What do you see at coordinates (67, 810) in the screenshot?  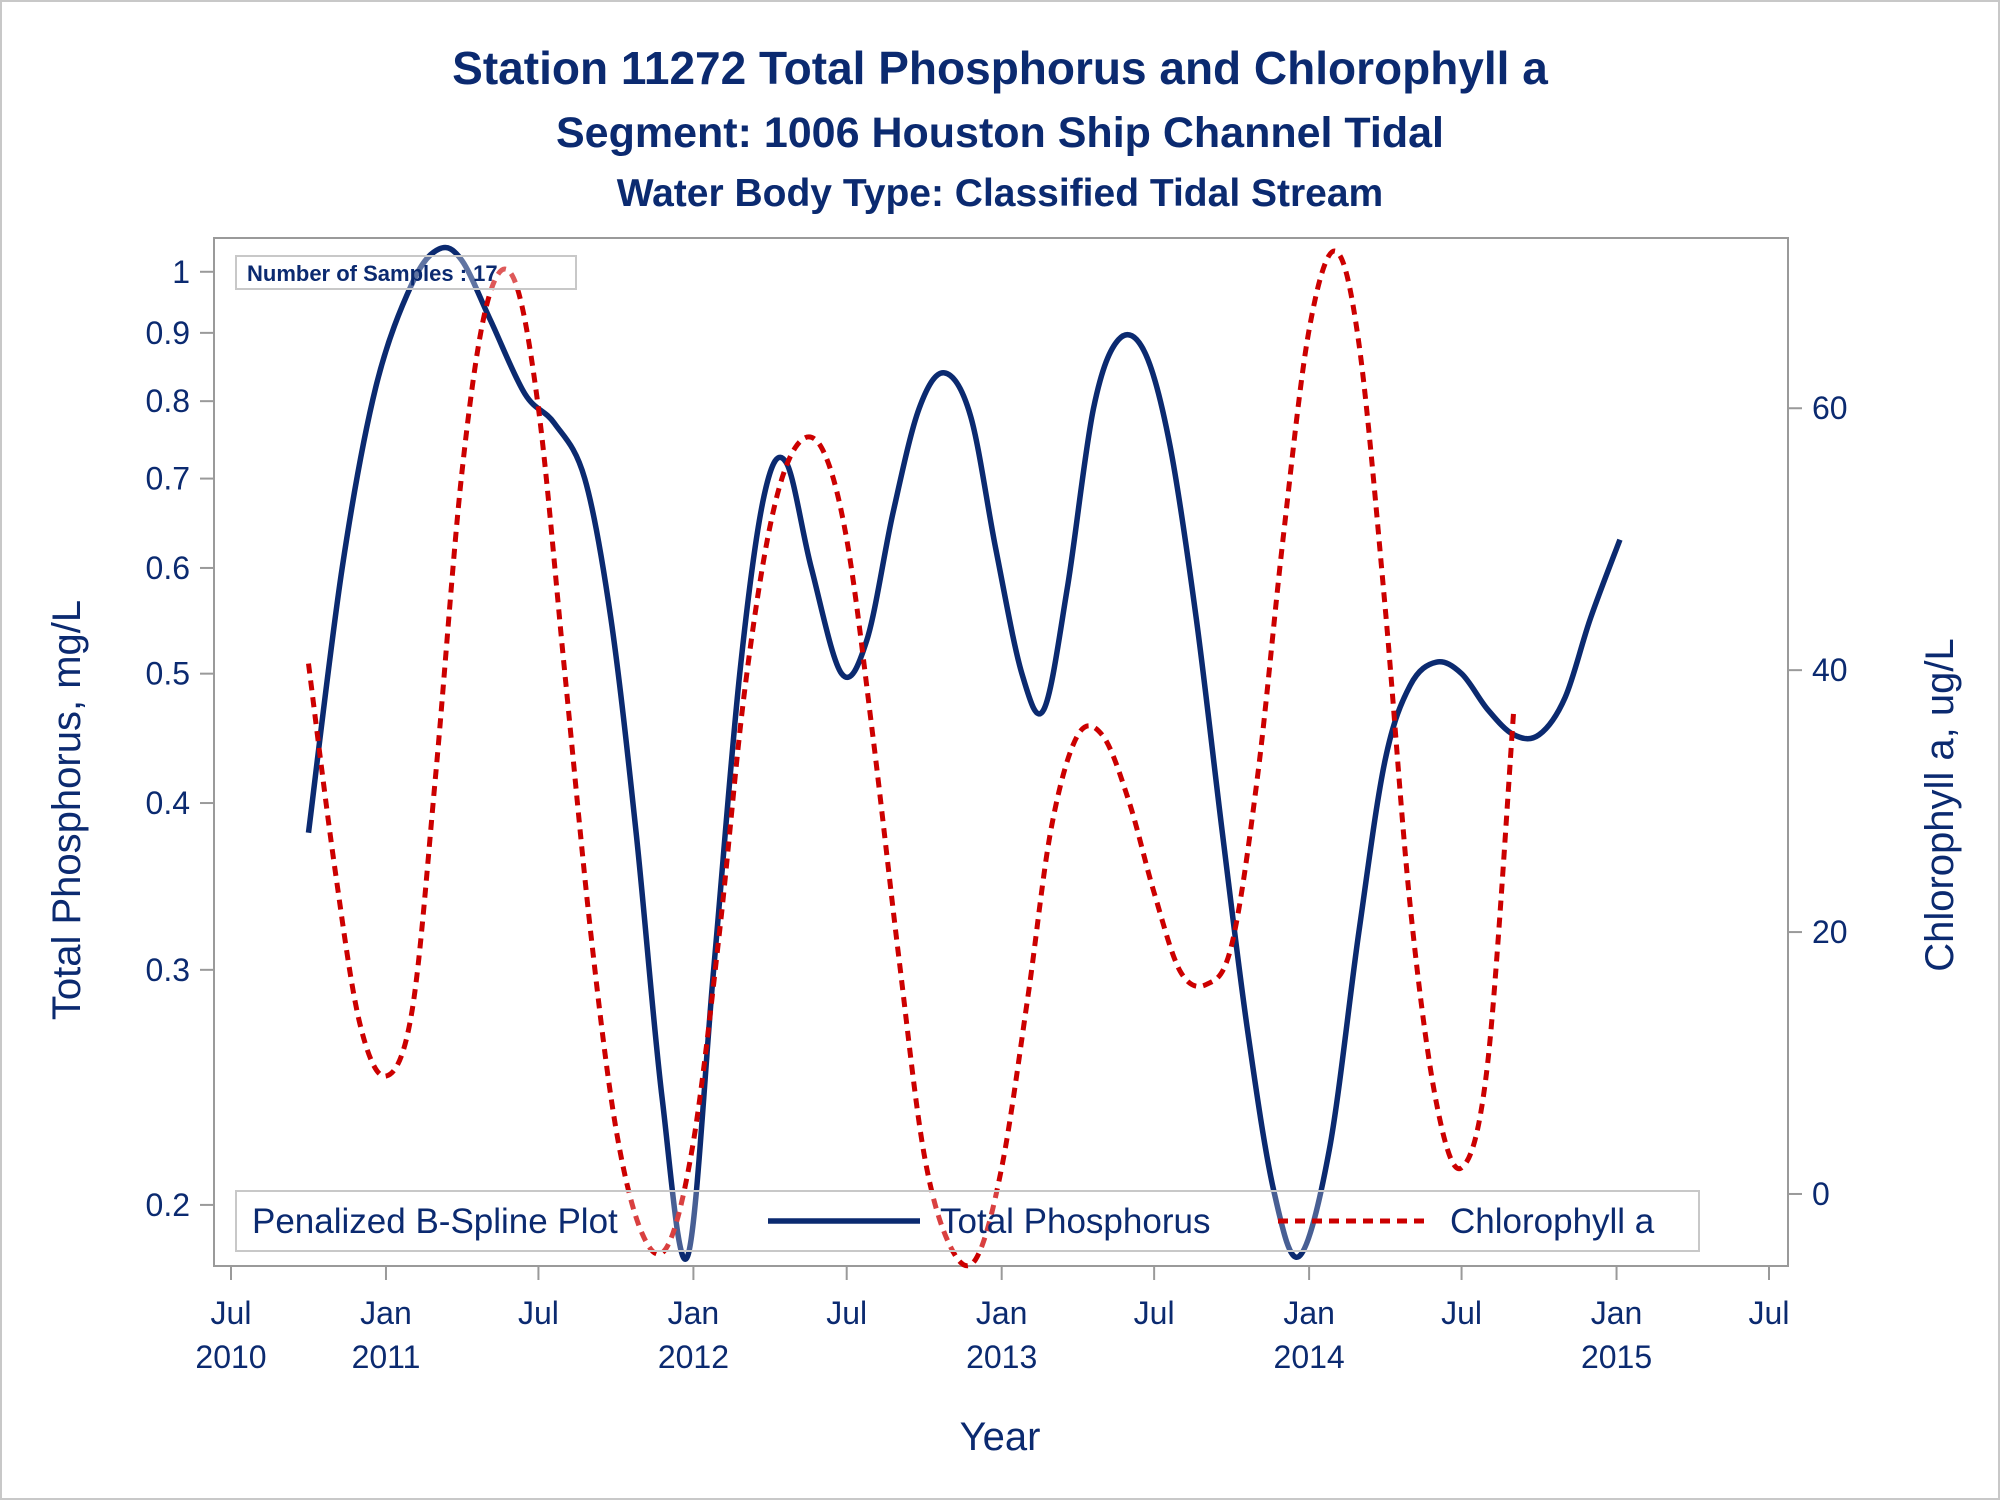 I see `y-axis-left-label: Total Phosphorus, mg/L` at bounding box center [67, 810].